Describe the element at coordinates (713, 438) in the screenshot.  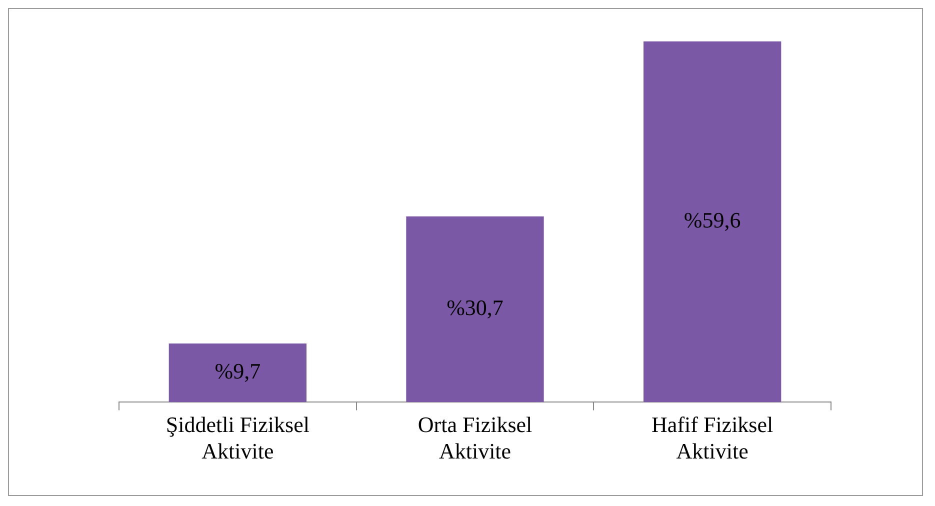
I see `x-tick-label: Hafif Fiziksel Aktivite` at that location.